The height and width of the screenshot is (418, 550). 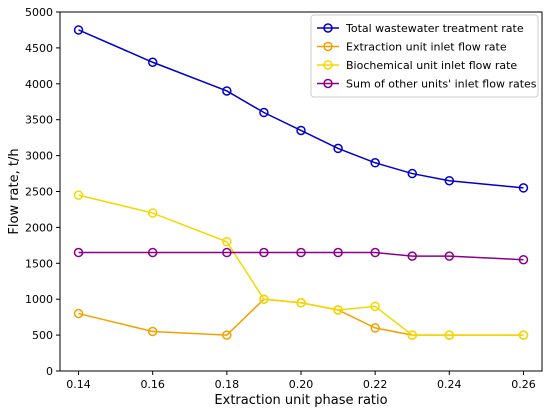 I want to click on legend-label: Biochemical unit inlet flow rate, so click(x=431, y=65).